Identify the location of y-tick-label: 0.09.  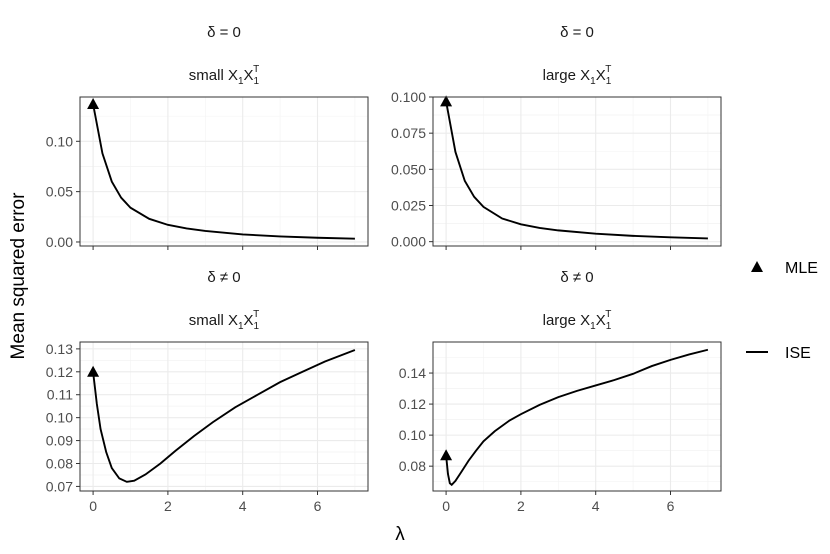
(59, 441).